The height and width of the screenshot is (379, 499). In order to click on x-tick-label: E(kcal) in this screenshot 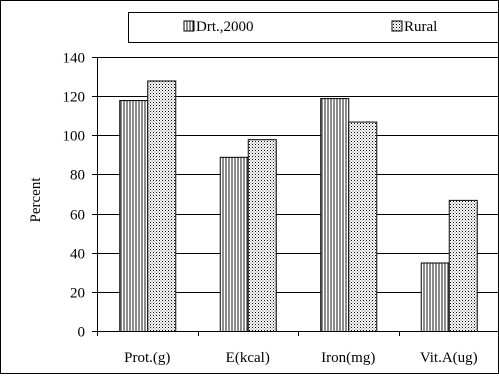, I will do `click(248, 358)`.